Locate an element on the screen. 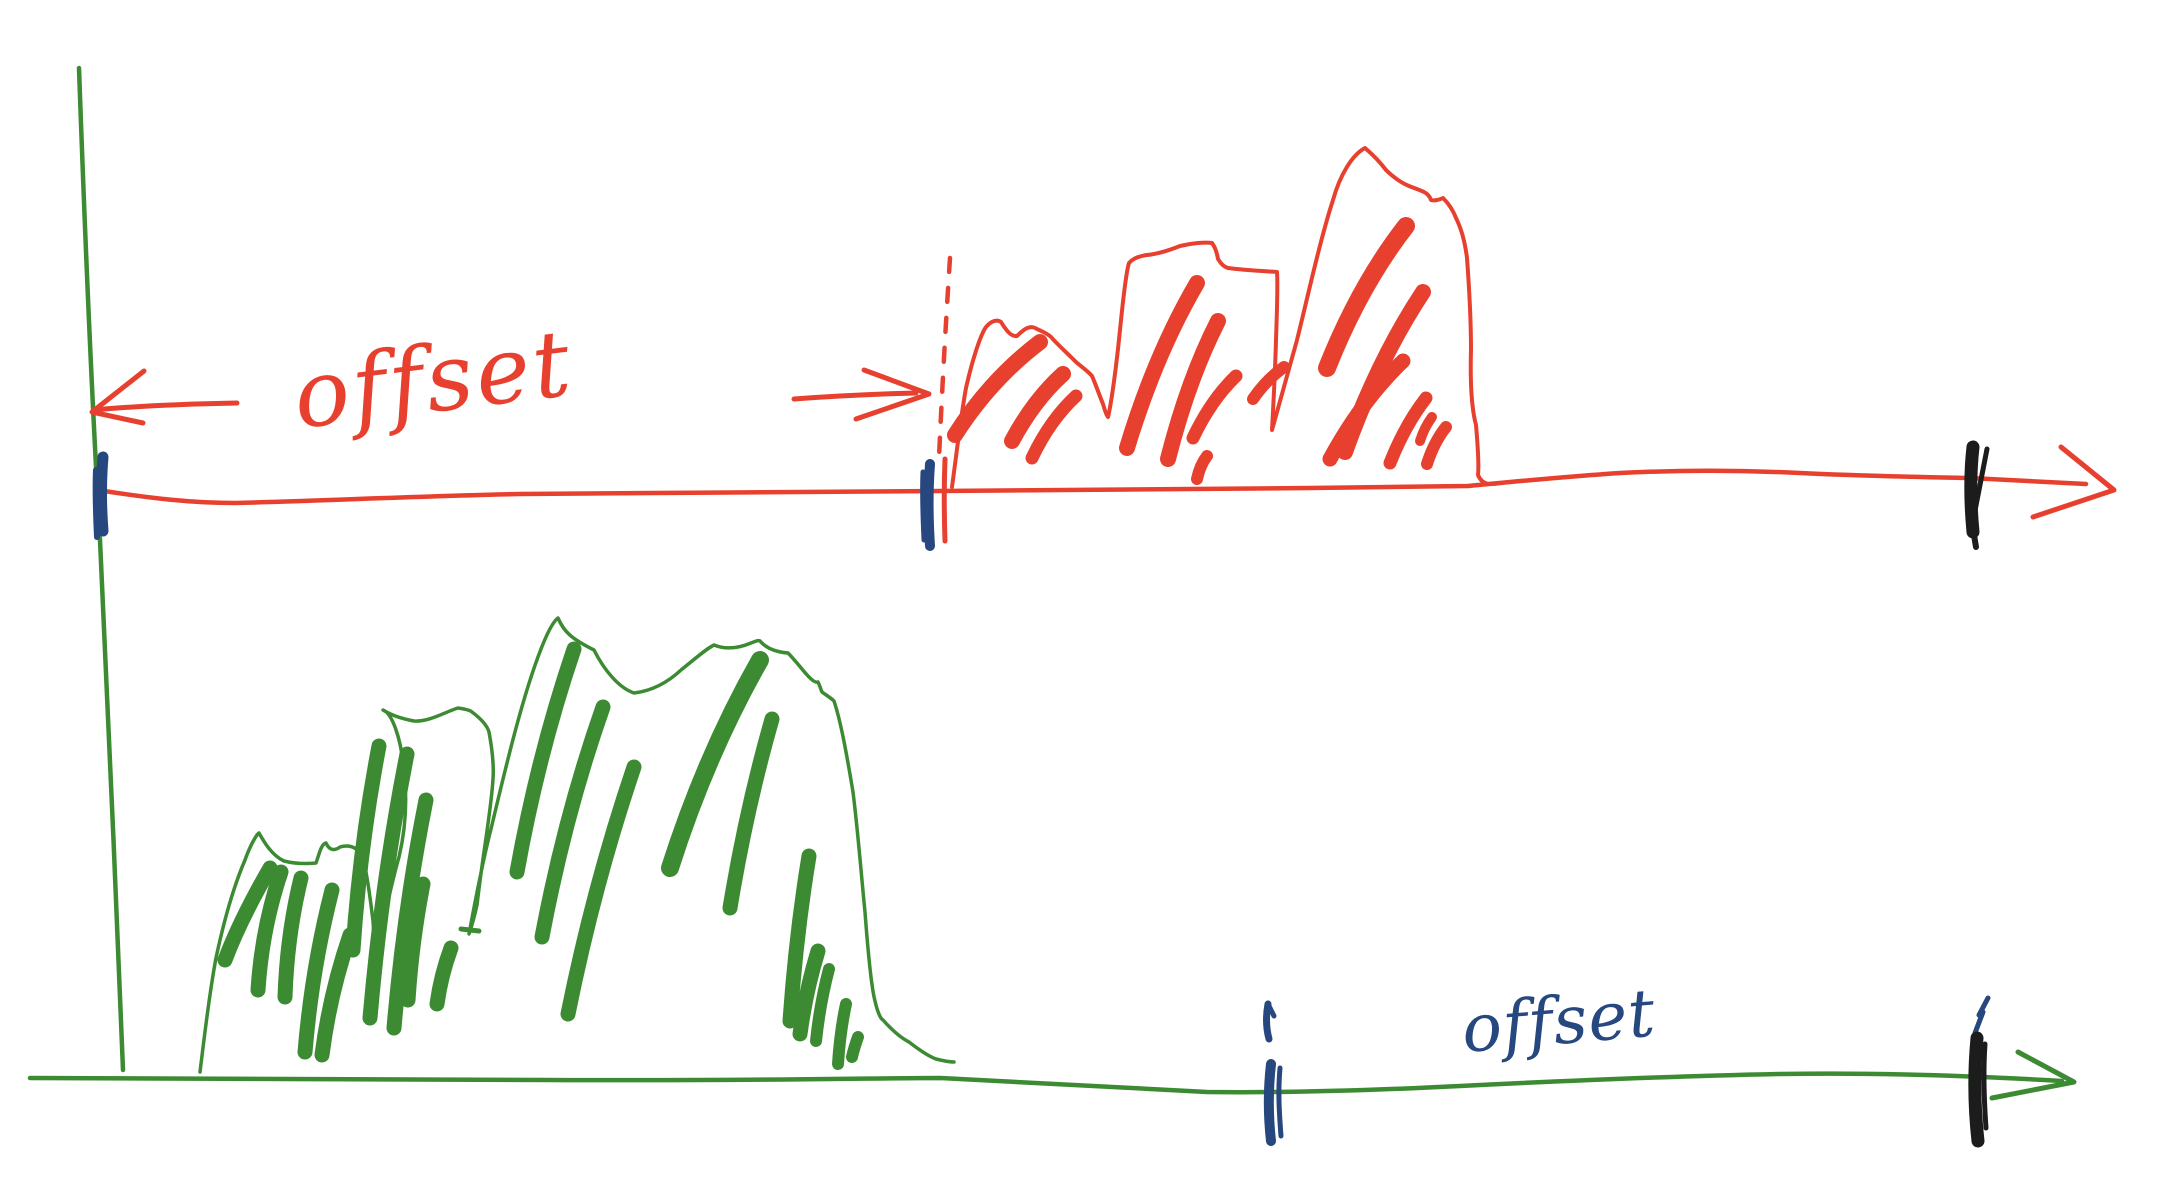 This screenshot has width=2172, height=1198. green-timeline-end-tick is located at coordinates (1976, 1089).